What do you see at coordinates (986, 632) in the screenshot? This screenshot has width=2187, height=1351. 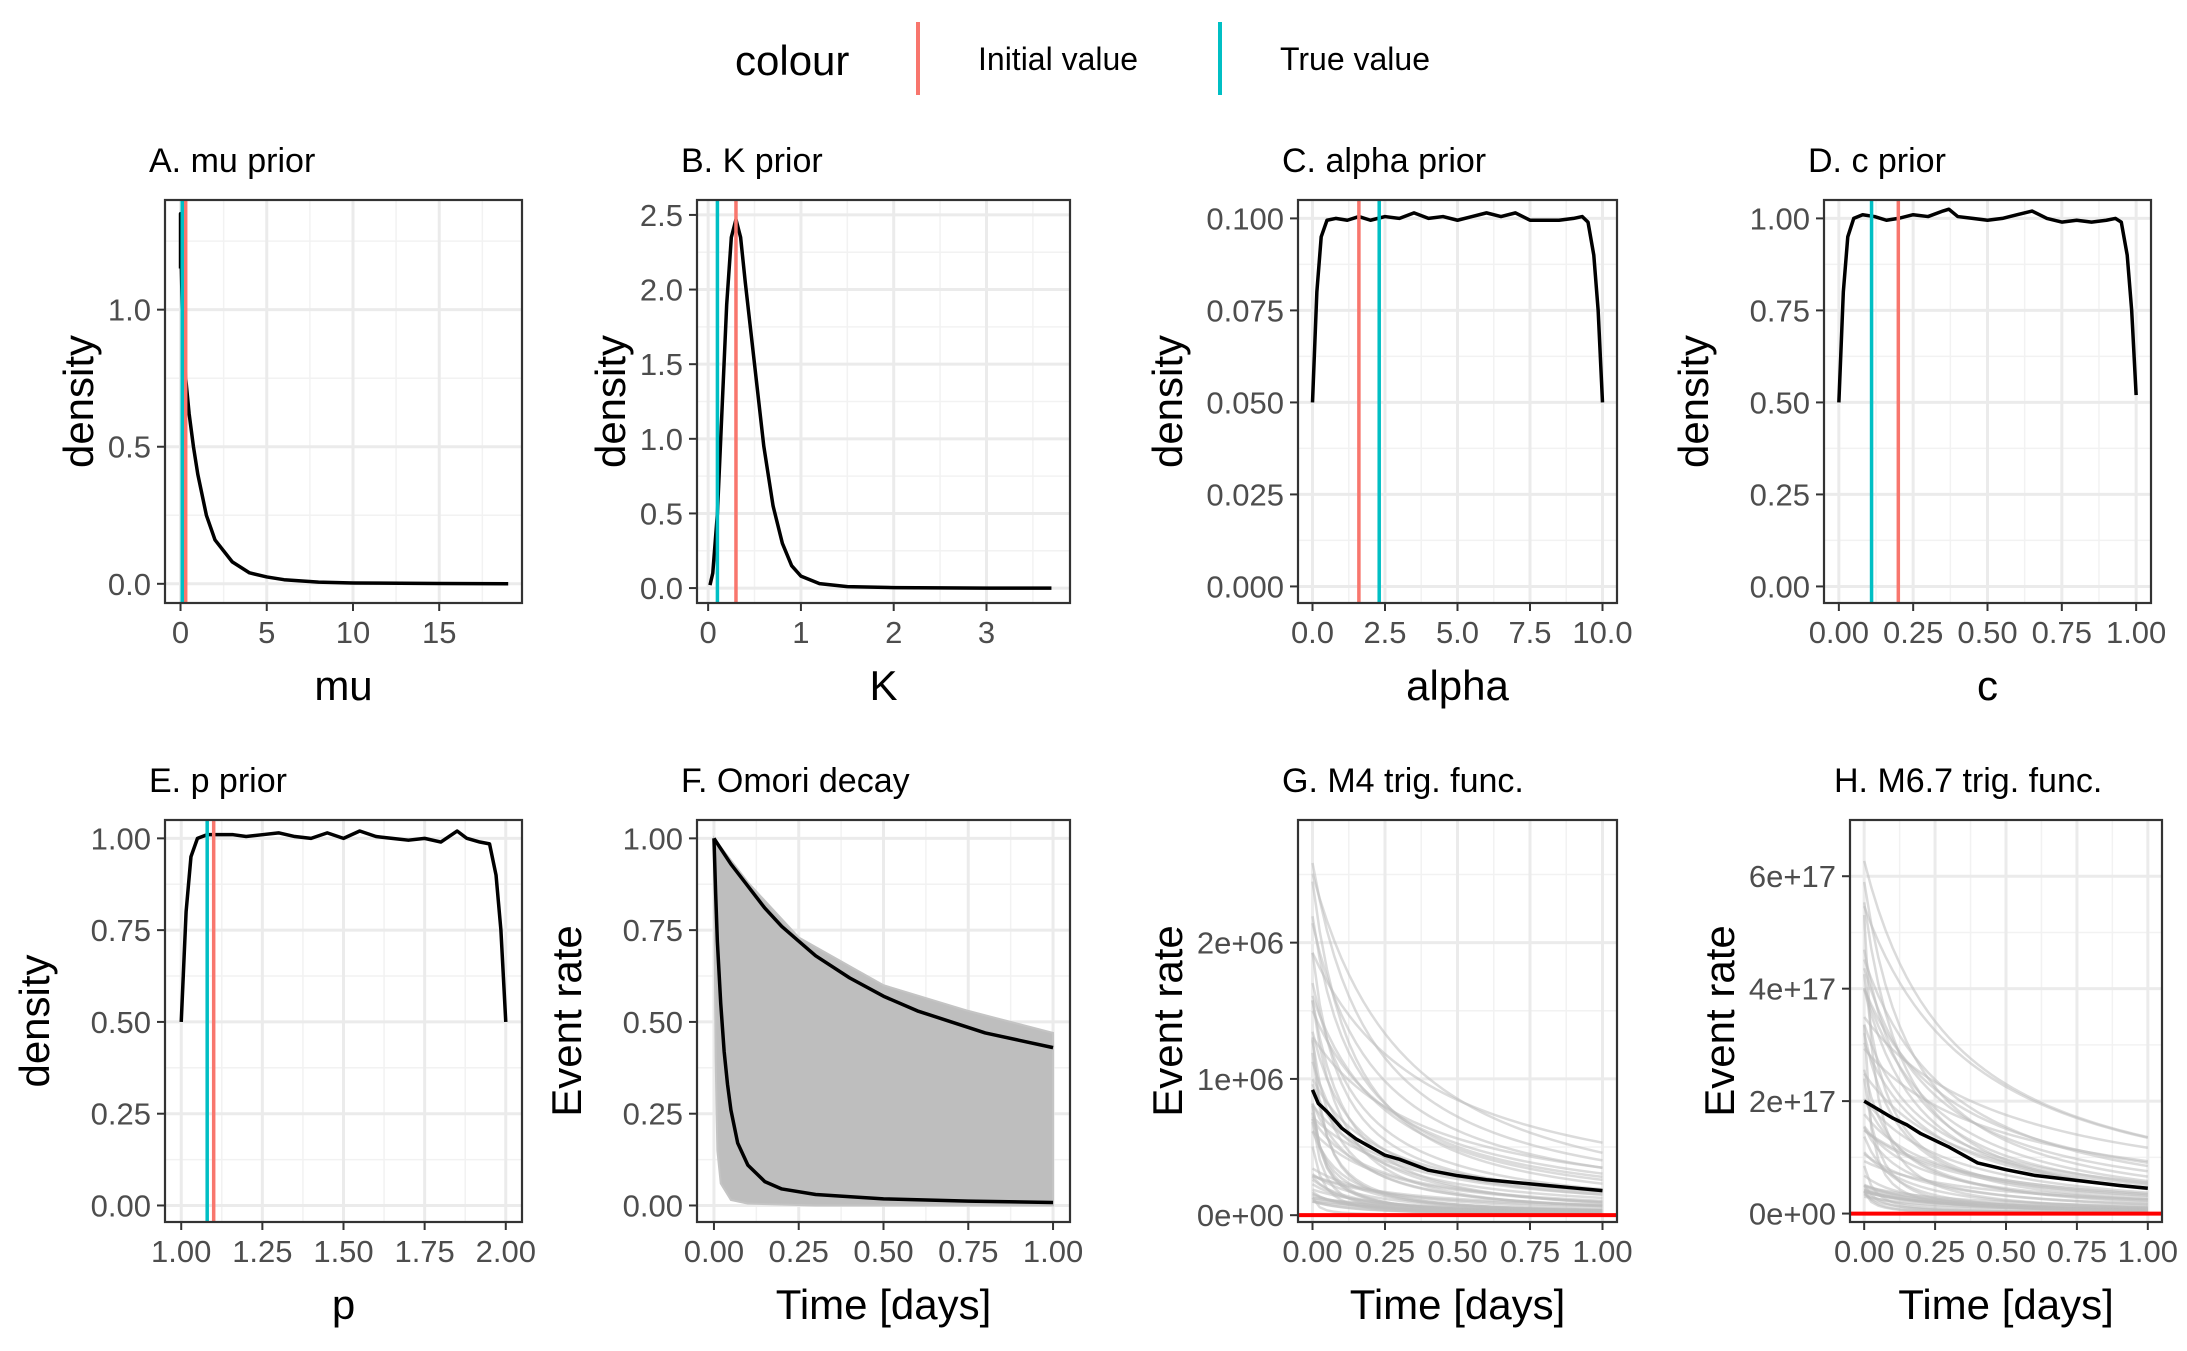 I see `x-tick-label: 3` at bounding box center [986, 632].